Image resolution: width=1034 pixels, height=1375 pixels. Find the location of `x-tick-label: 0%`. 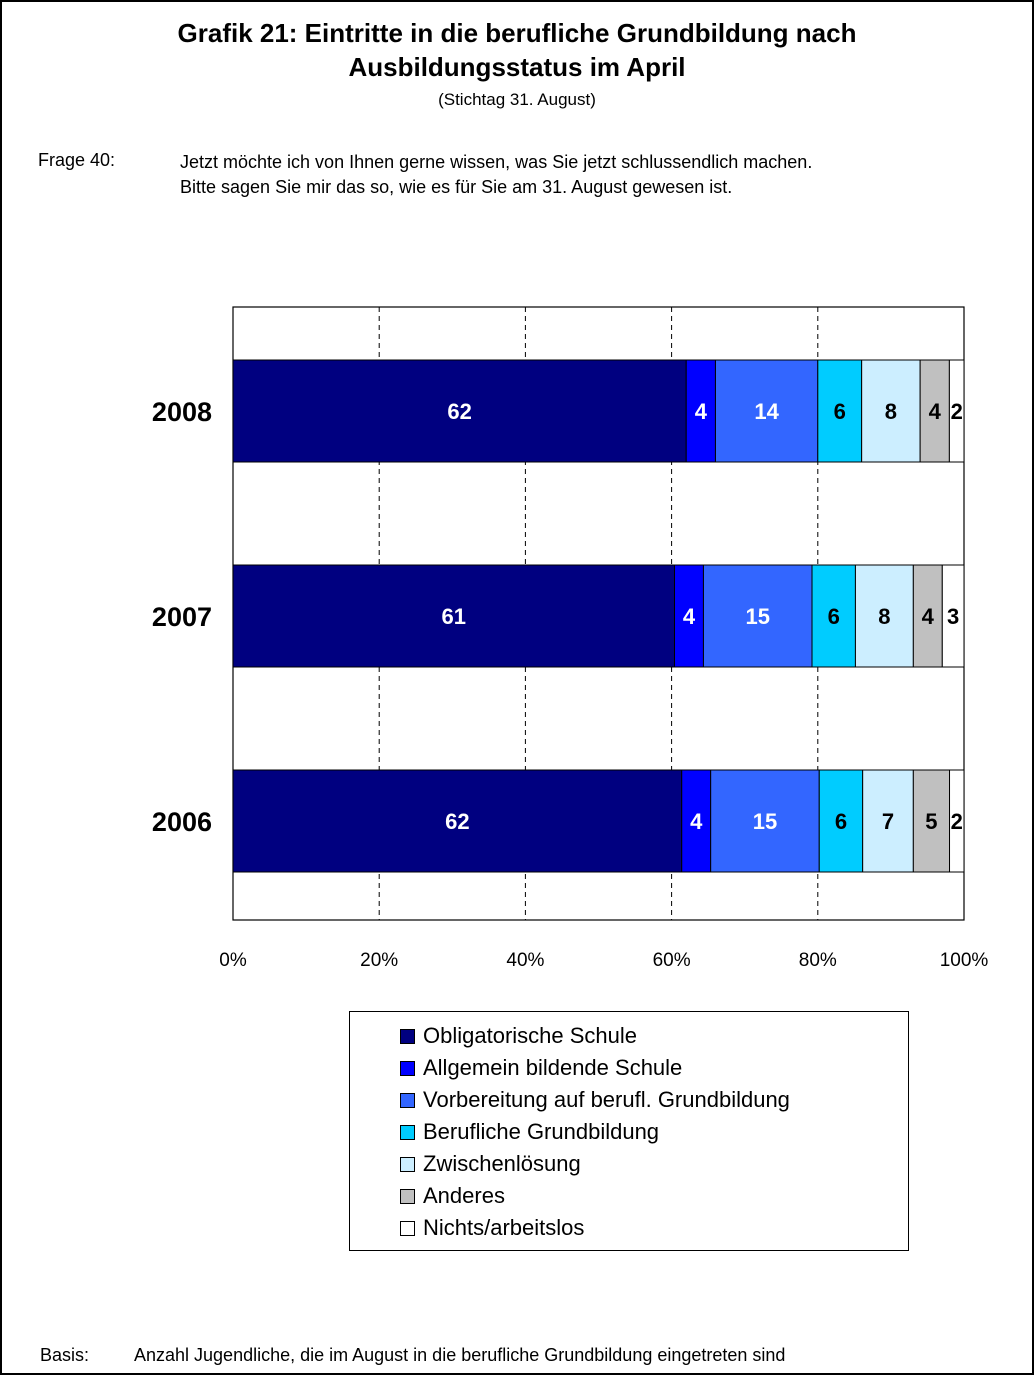

x-tick-label: 0% is located at coordinates (233, 960).